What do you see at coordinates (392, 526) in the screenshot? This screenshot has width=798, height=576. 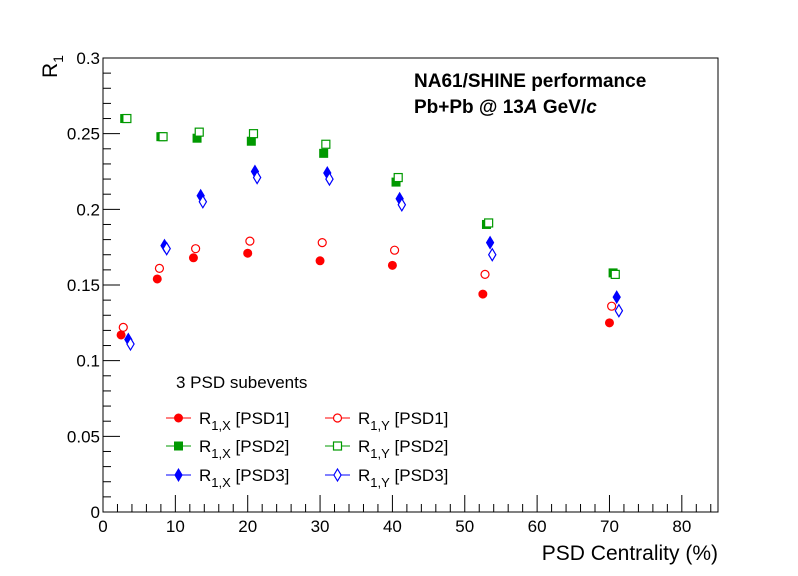 I see `x-tick-label: 40` at bounding box center [392, 526].